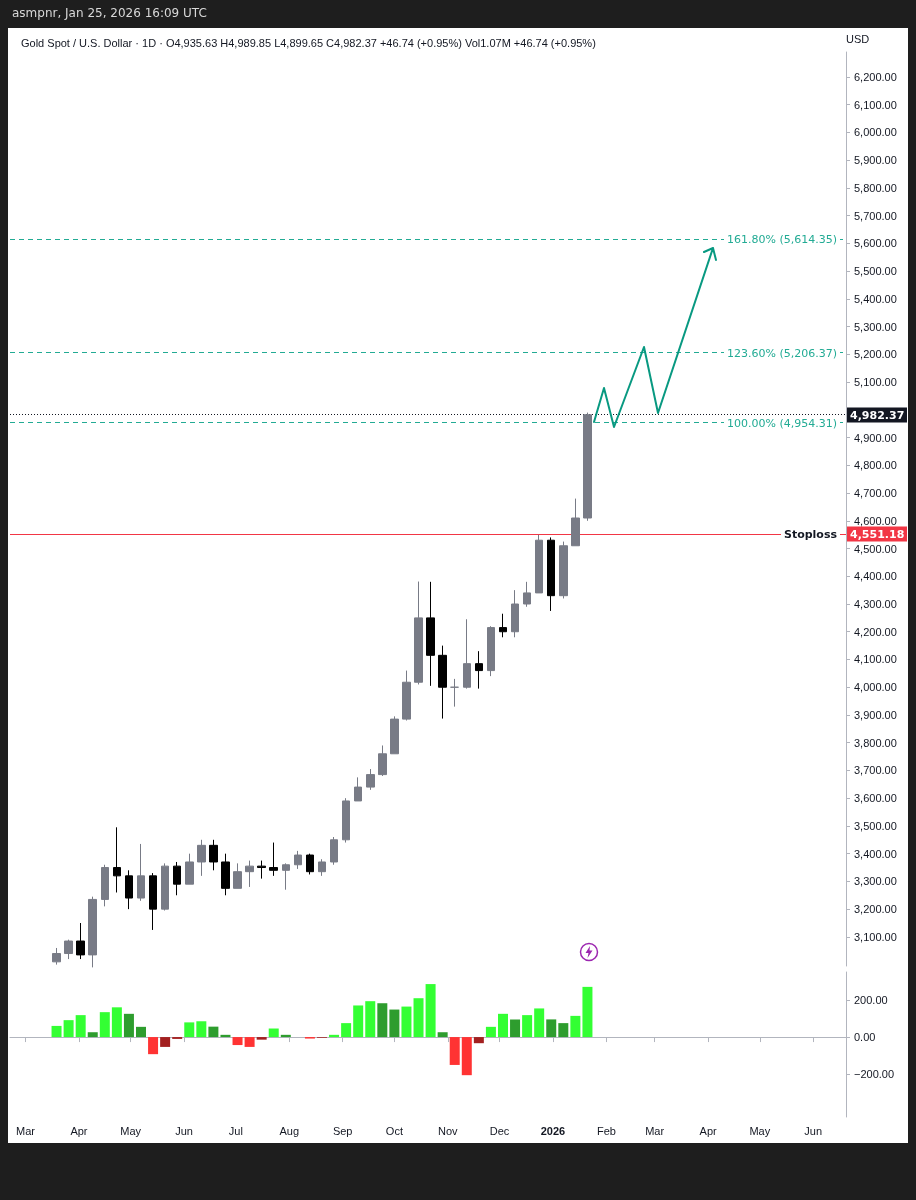  I want to click on ref-line-label: 100.00% (4,954.31), so click(781, 422).